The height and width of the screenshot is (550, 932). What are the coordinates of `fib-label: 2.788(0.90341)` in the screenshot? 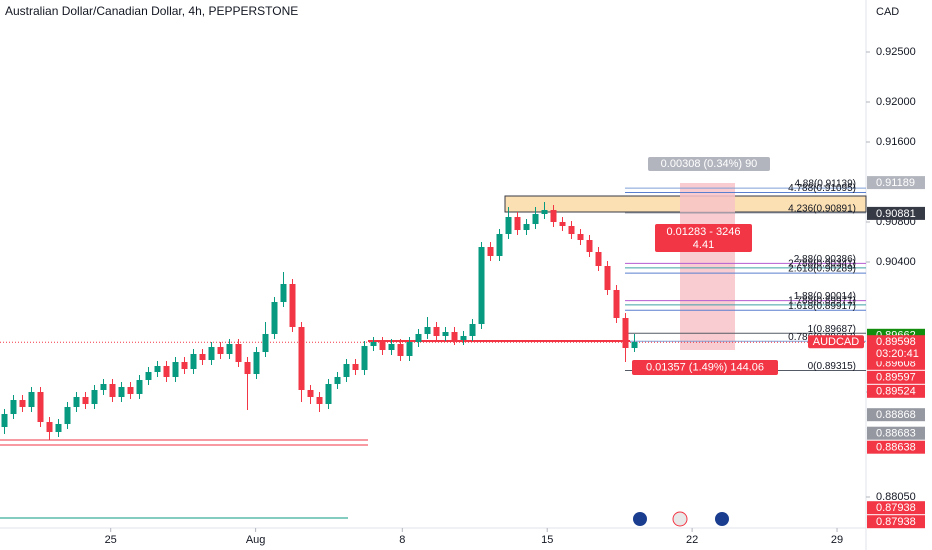 It's located at (822, 264).